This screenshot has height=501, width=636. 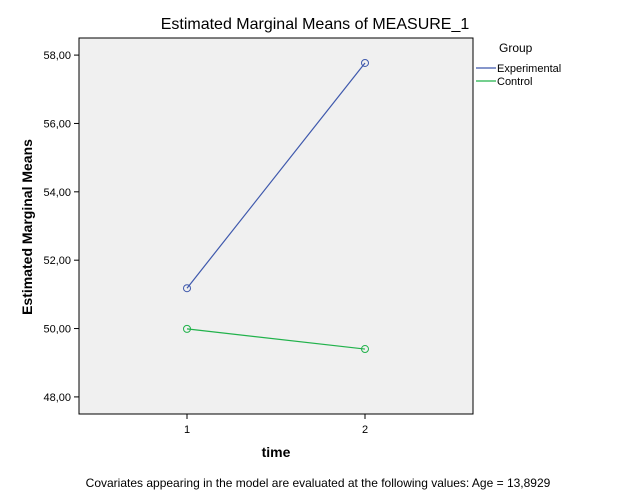 I want to click on x-axis-title: time, so click(x=276, y=452).